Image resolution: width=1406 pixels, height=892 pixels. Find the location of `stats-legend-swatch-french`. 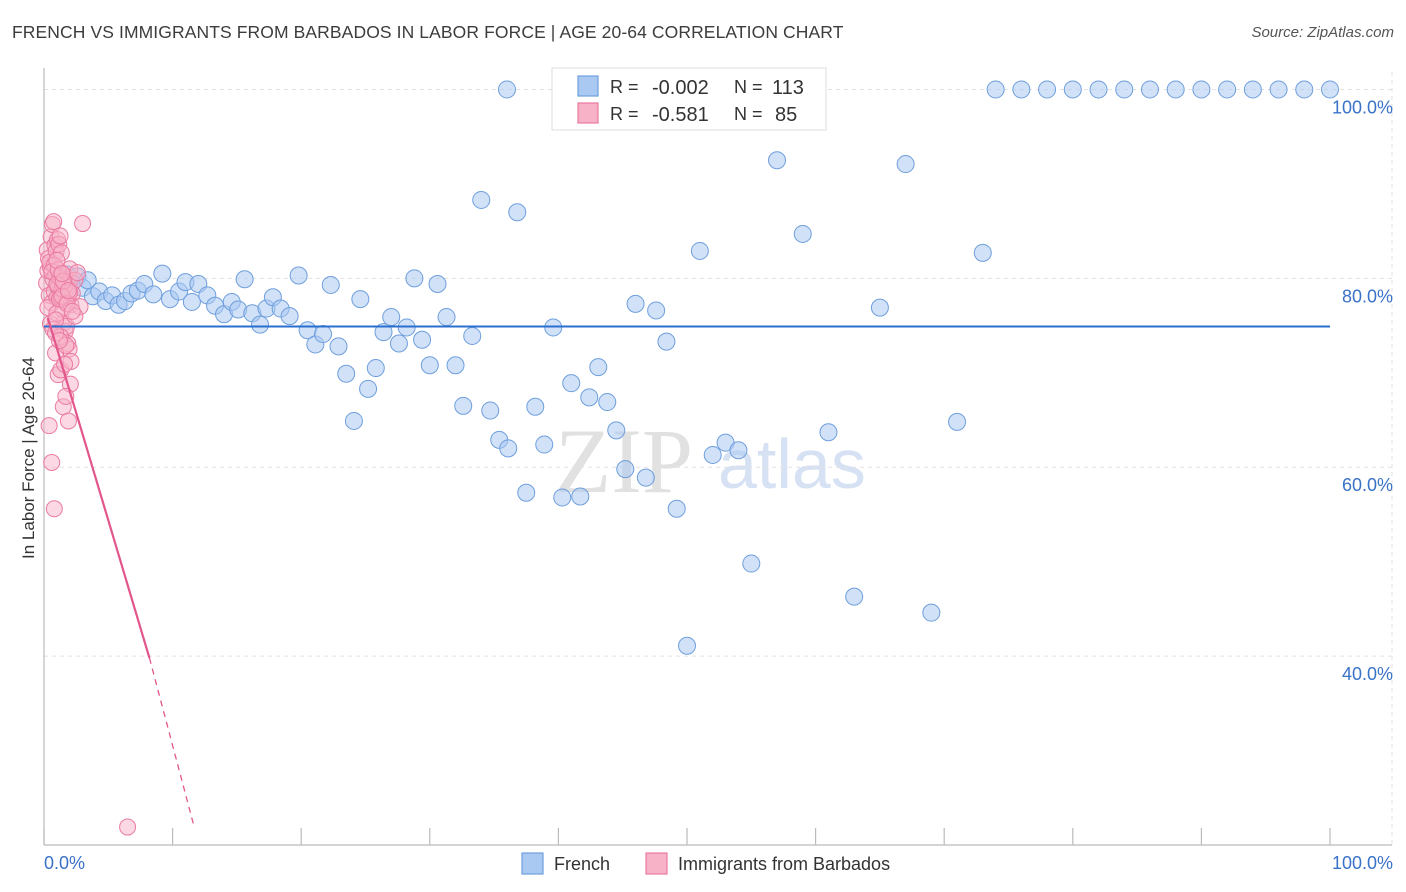

stats-legend-swatch-french is located at coordinates (588, 86).